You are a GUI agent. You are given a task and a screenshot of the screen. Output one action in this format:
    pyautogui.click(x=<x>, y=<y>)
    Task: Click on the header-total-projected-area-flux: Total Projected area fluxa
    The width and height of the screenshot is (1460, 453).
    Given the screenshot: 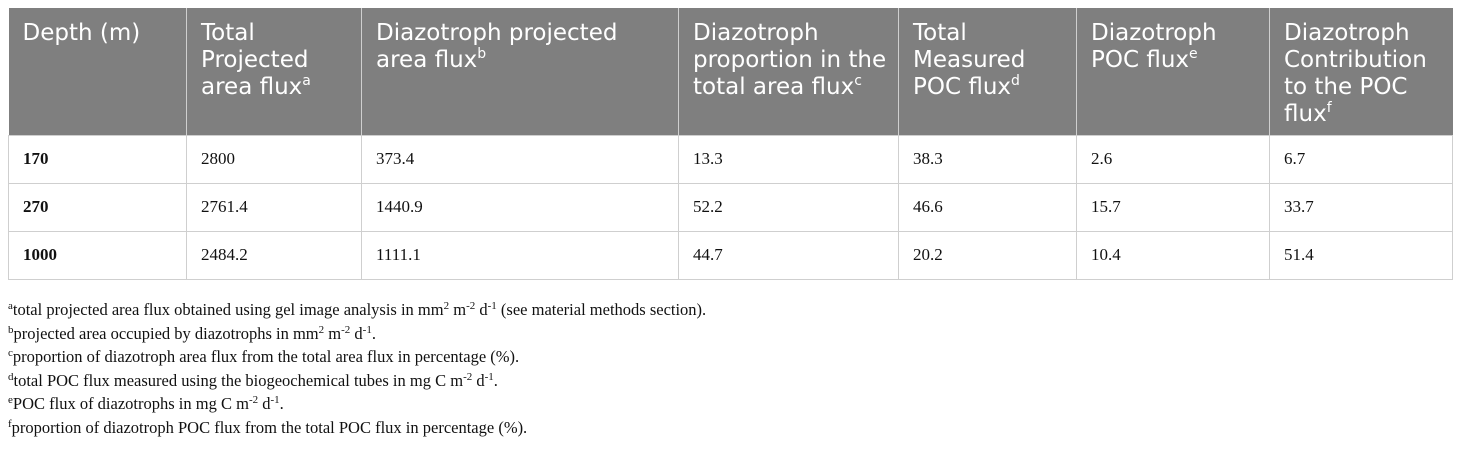 What is the action you would take?
    pyautogui.click(x=274, y=71)
    